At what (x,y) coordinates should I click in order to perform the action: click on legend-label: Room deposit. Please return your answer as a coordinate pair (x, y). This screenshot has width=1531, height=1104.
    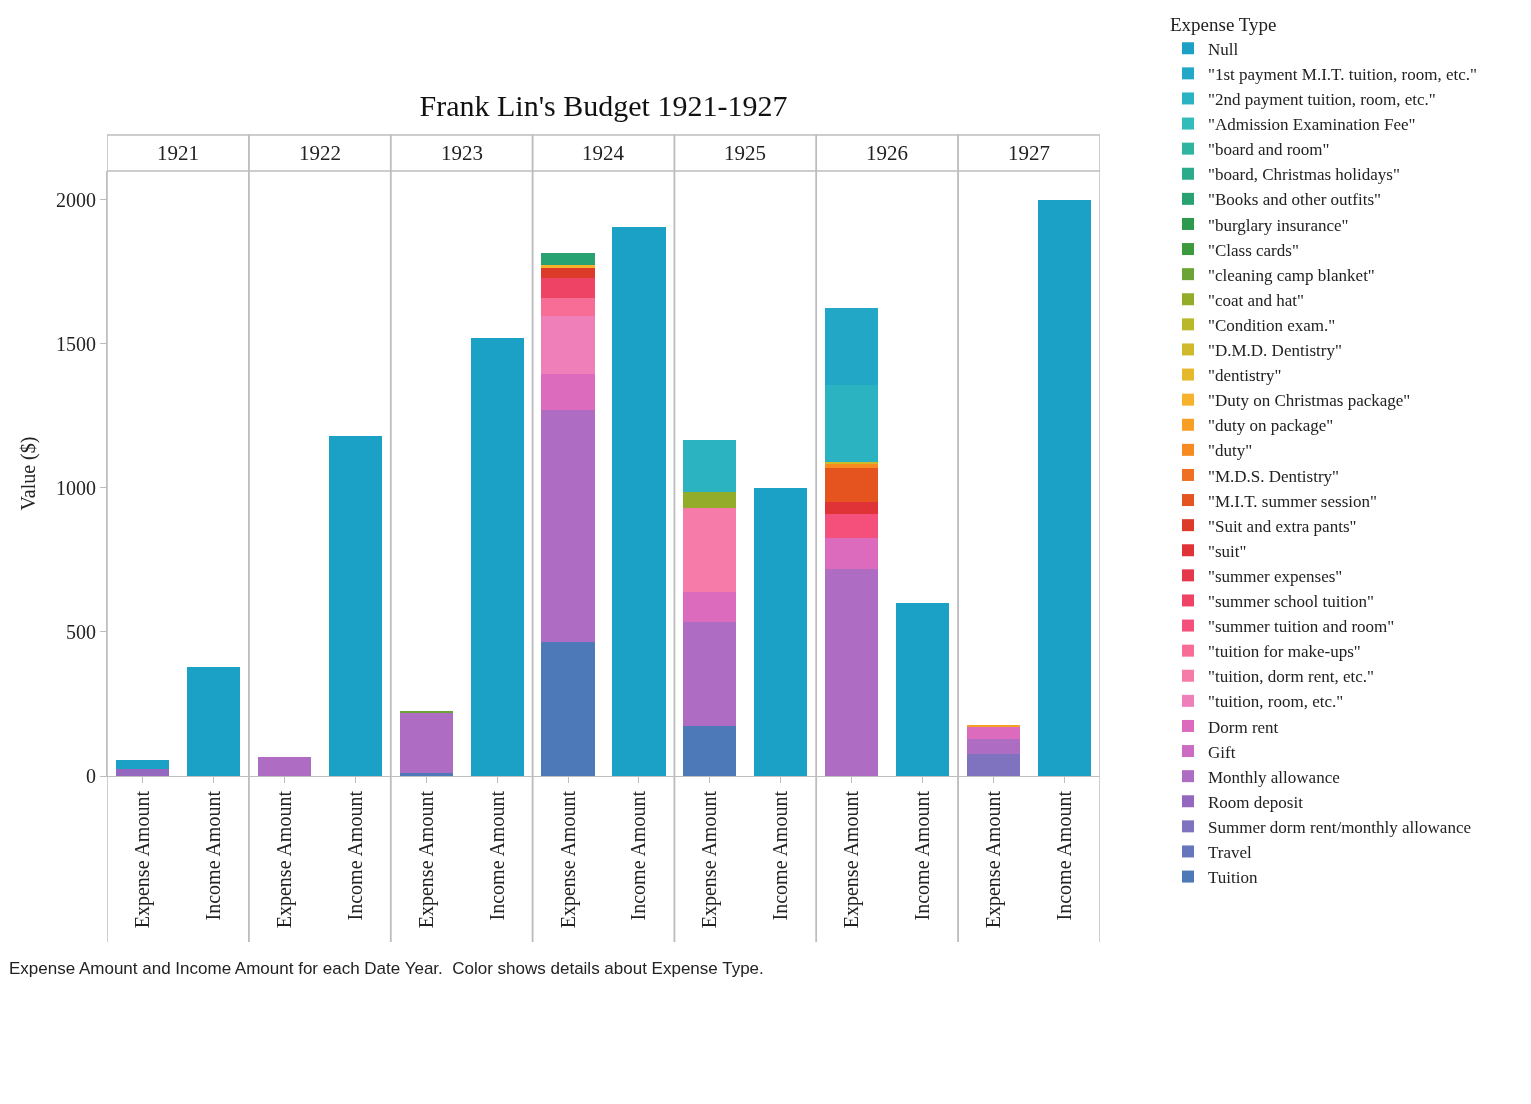
    Looking at the image, I should click on (1256, 802).